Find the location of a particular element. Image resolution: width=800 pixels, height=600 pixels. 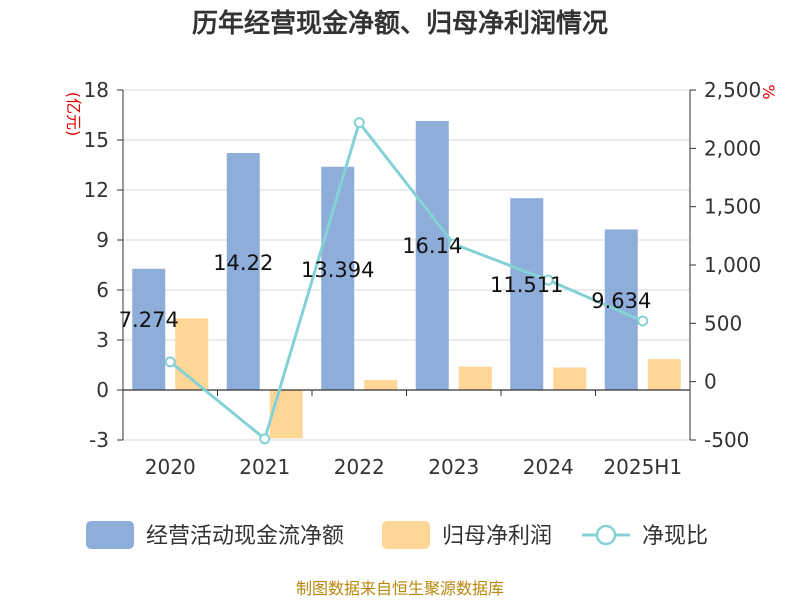

left-tick-label: 6 is located at coordinates (102, 290).